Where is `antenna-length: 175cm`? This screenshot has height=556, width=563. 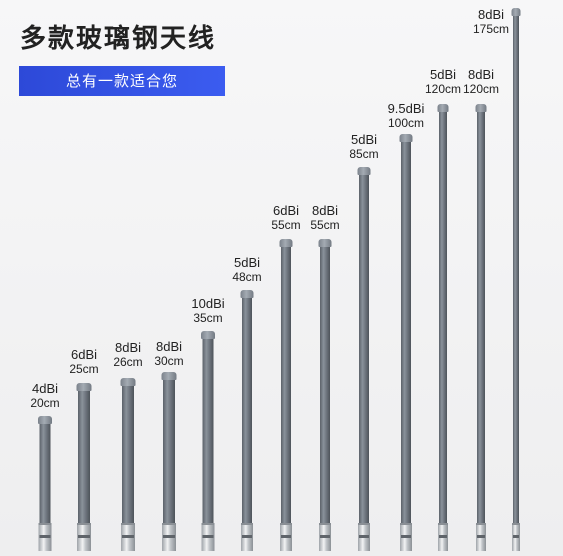
antenna-length: 175cm is located at coordinates (491, 29).